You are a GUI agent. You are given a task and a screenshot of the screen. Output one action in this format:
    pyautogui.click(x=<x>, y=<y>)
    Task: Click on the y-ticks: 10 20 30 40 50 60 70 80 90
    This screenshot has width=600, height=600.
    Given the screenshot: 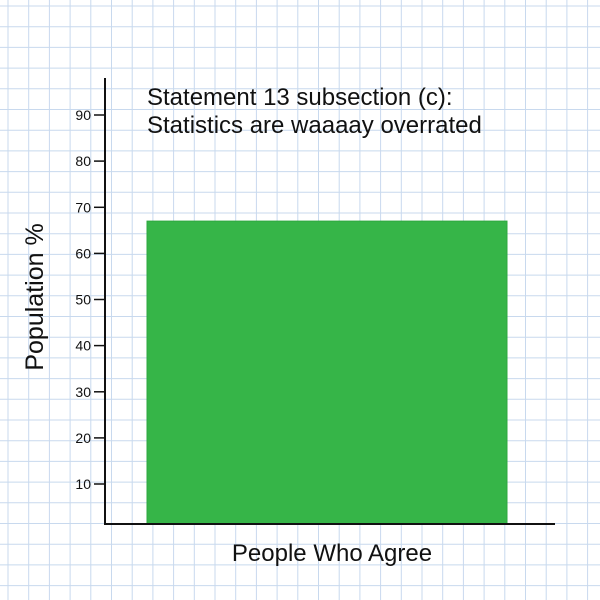 What is the action you would take?
    pyautogui.click(x=90, y=299)
    